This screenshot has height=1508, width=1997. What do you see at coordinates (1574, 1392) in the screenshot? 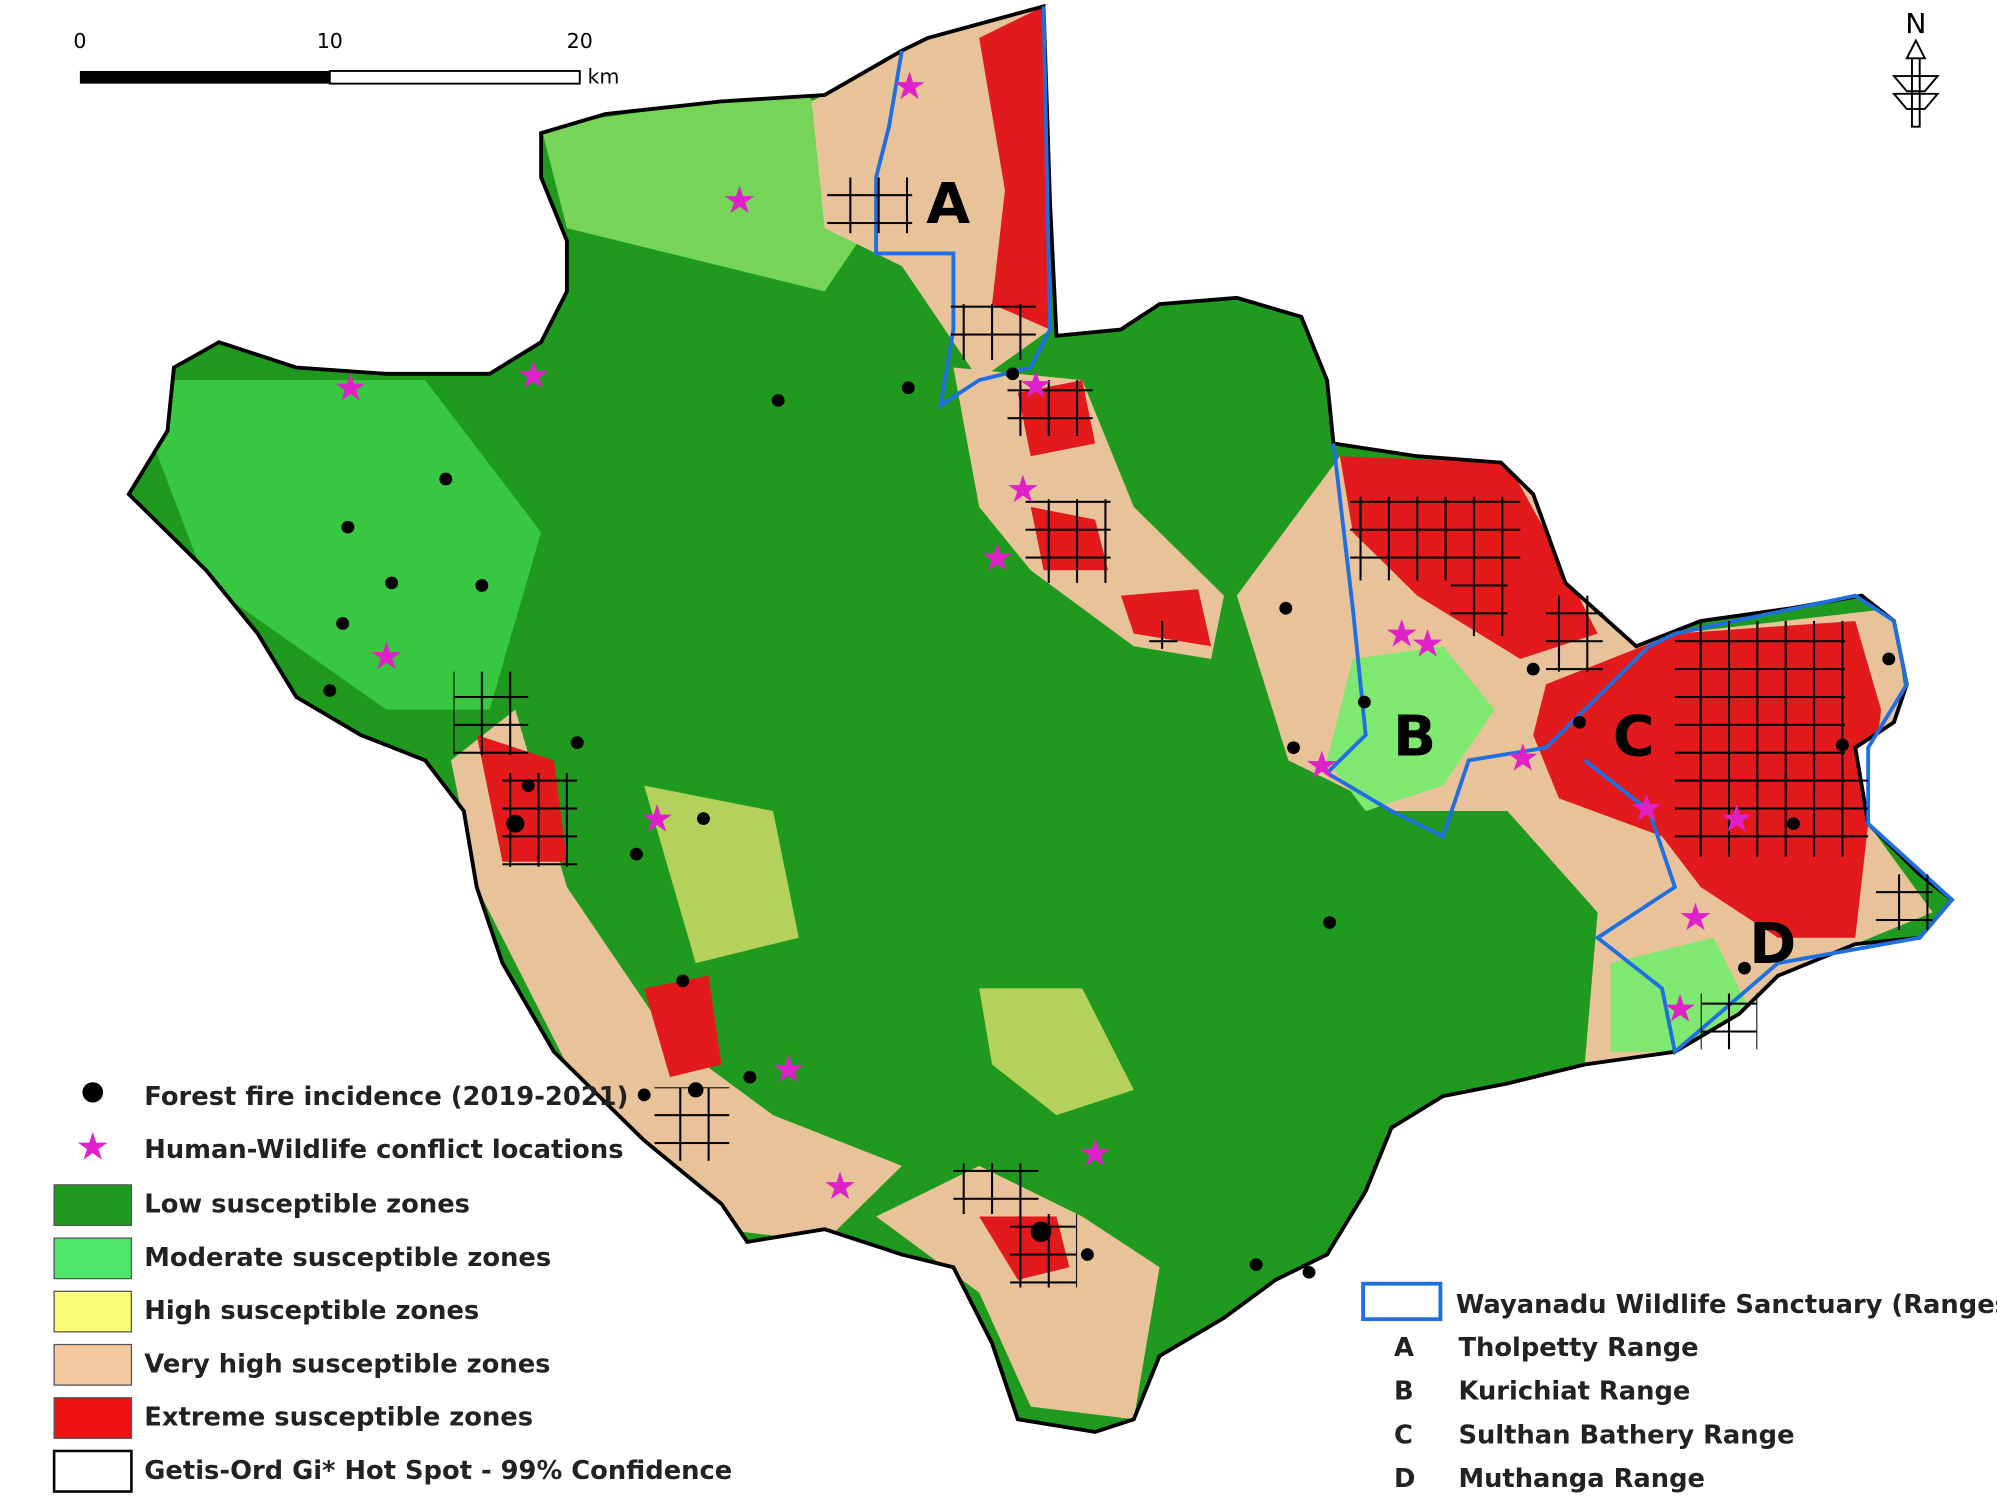
I see `range-name: Kurichiat Range` at bounding box center [1574, 1392].